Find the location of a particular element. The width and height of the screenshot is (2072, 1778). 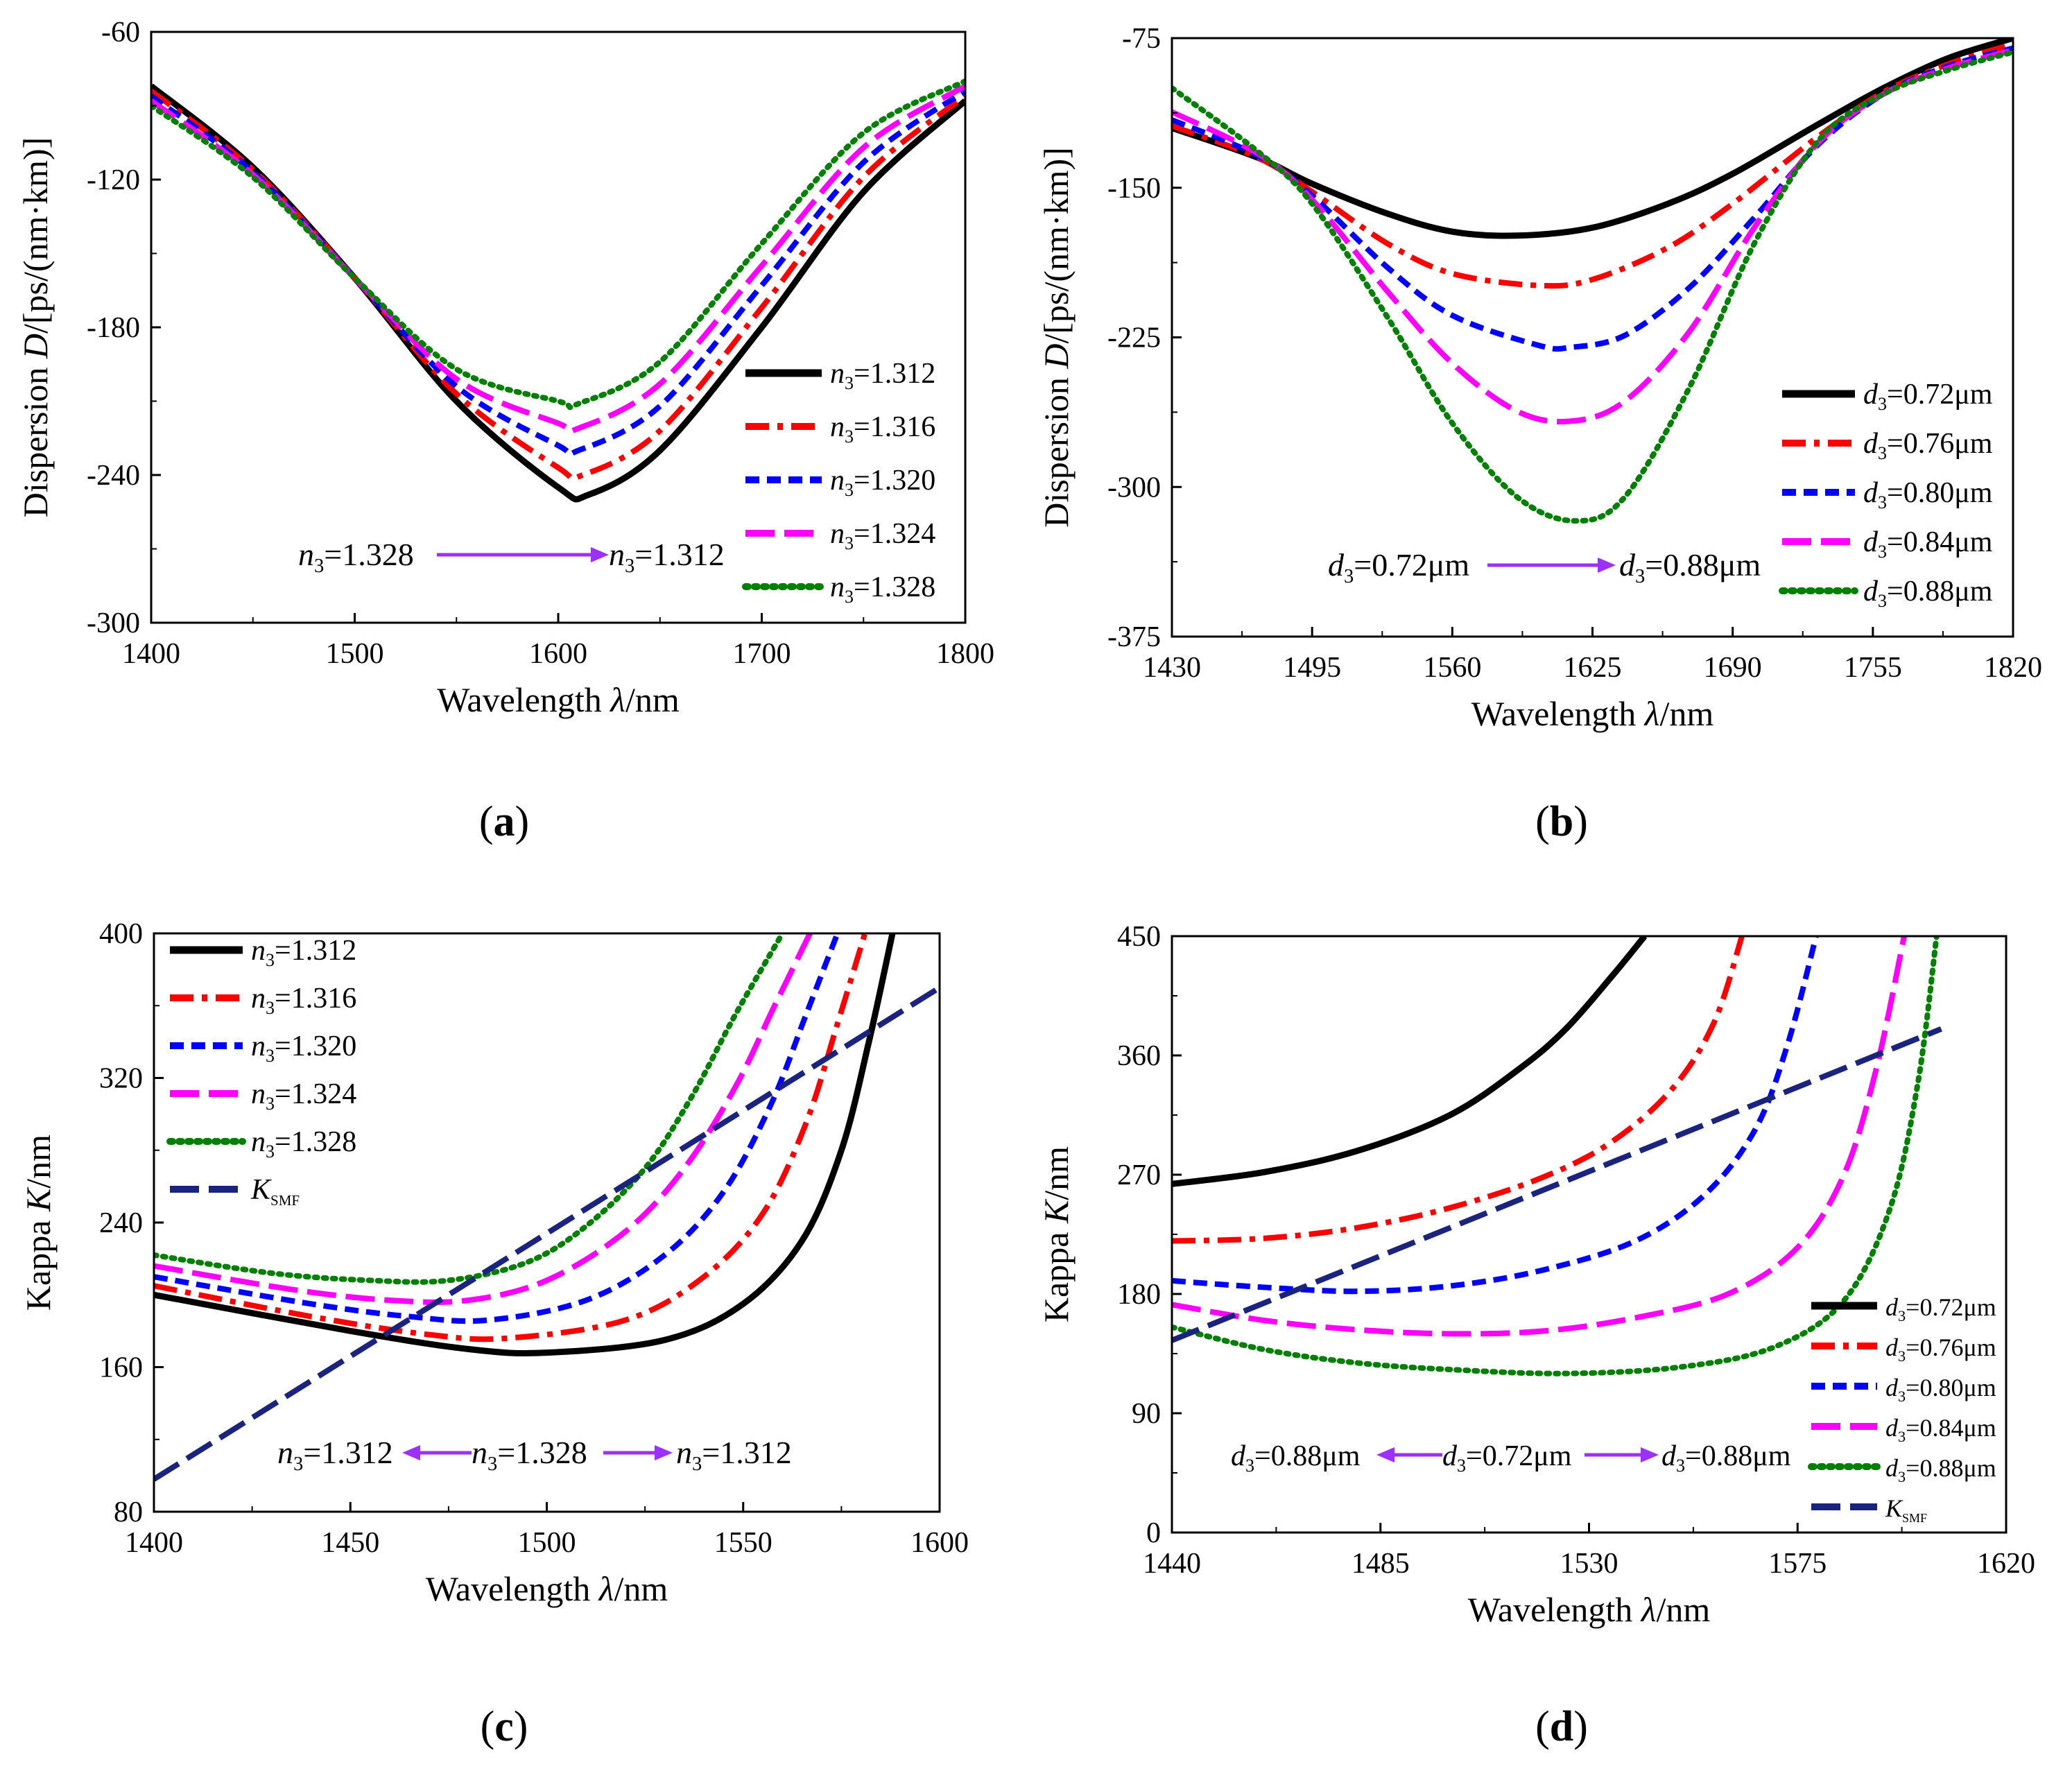

x-tick-label: 1430 is located at coordinates (1172, 668).